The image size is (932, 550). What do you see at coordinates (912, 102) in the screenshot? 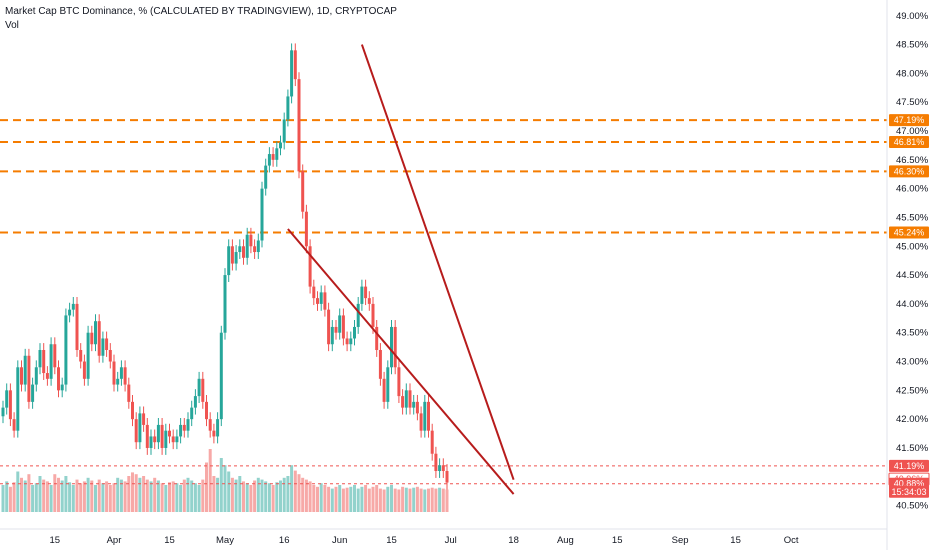
I see `y-tick-label: 47.50%` at bounding box center [912, 102].